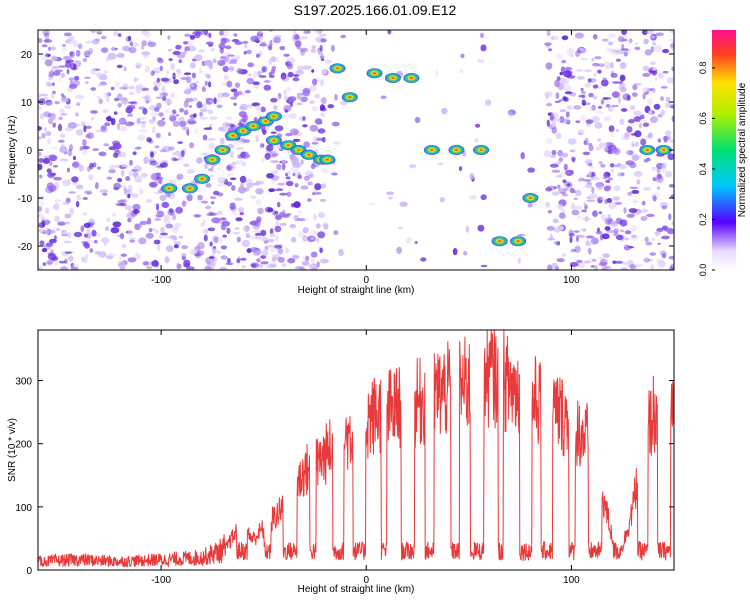 Image resolution: width=750 pixels, height=600 pixels. I want to click on snr-ytick-label: 0, so click(29, 571).